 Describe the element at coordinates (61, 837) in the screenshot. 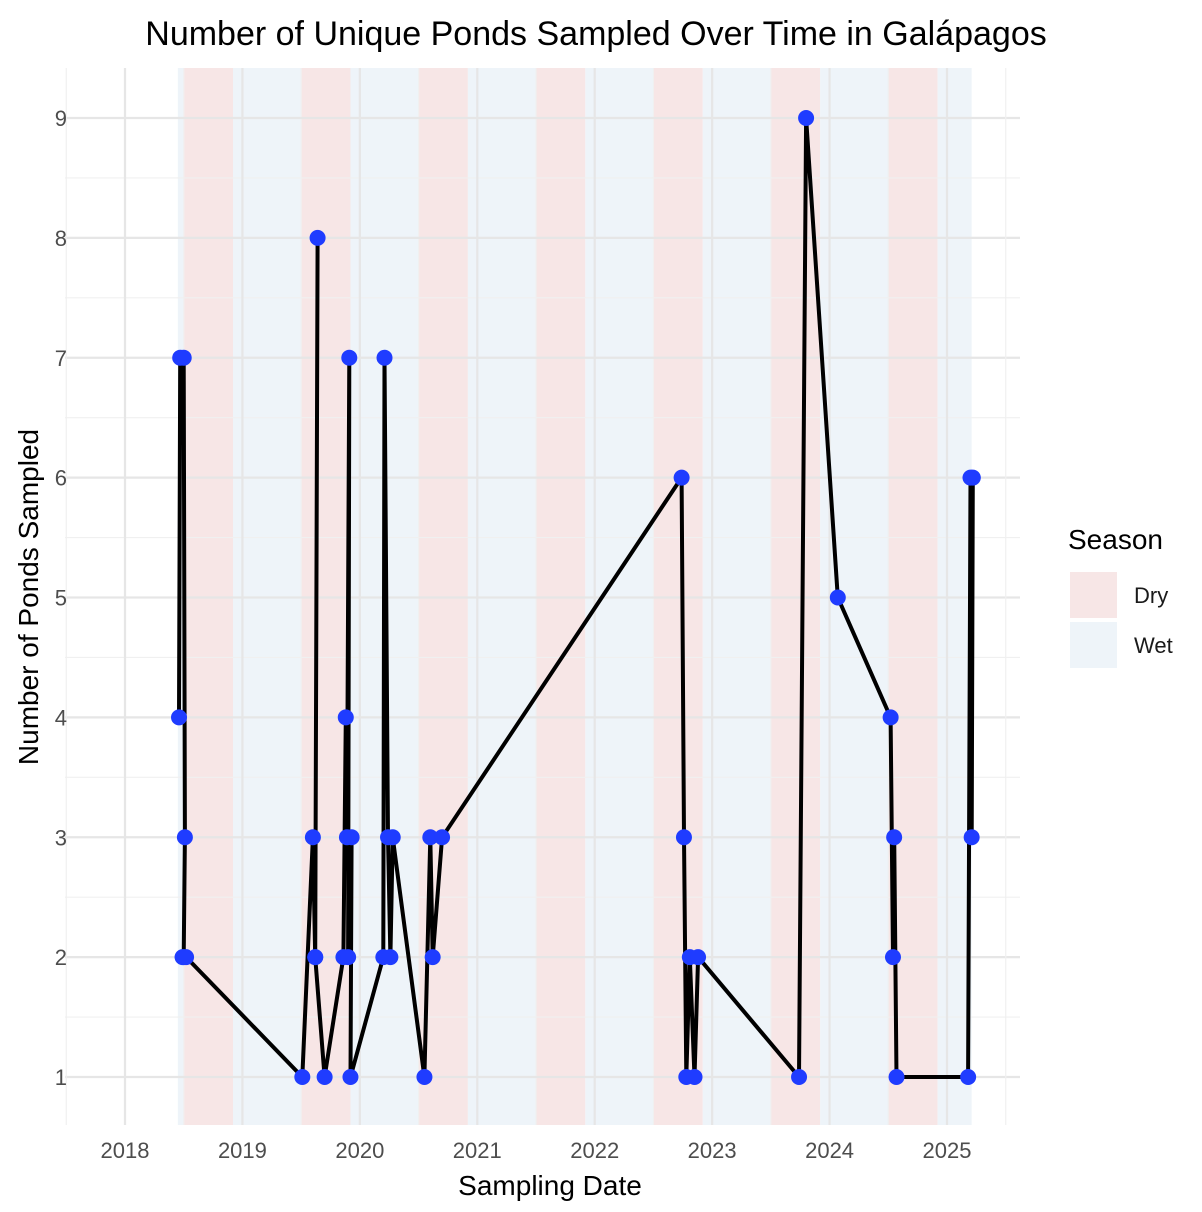

I see `y-tick-label: 3` at that location.